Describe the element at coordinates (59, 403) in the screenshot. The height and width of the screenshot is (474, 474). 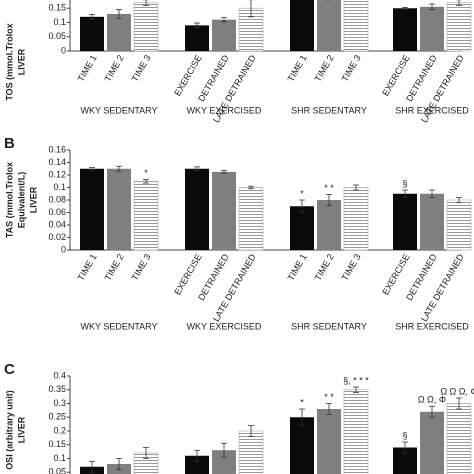
I see `y-tick-label: 0.3` at that location.